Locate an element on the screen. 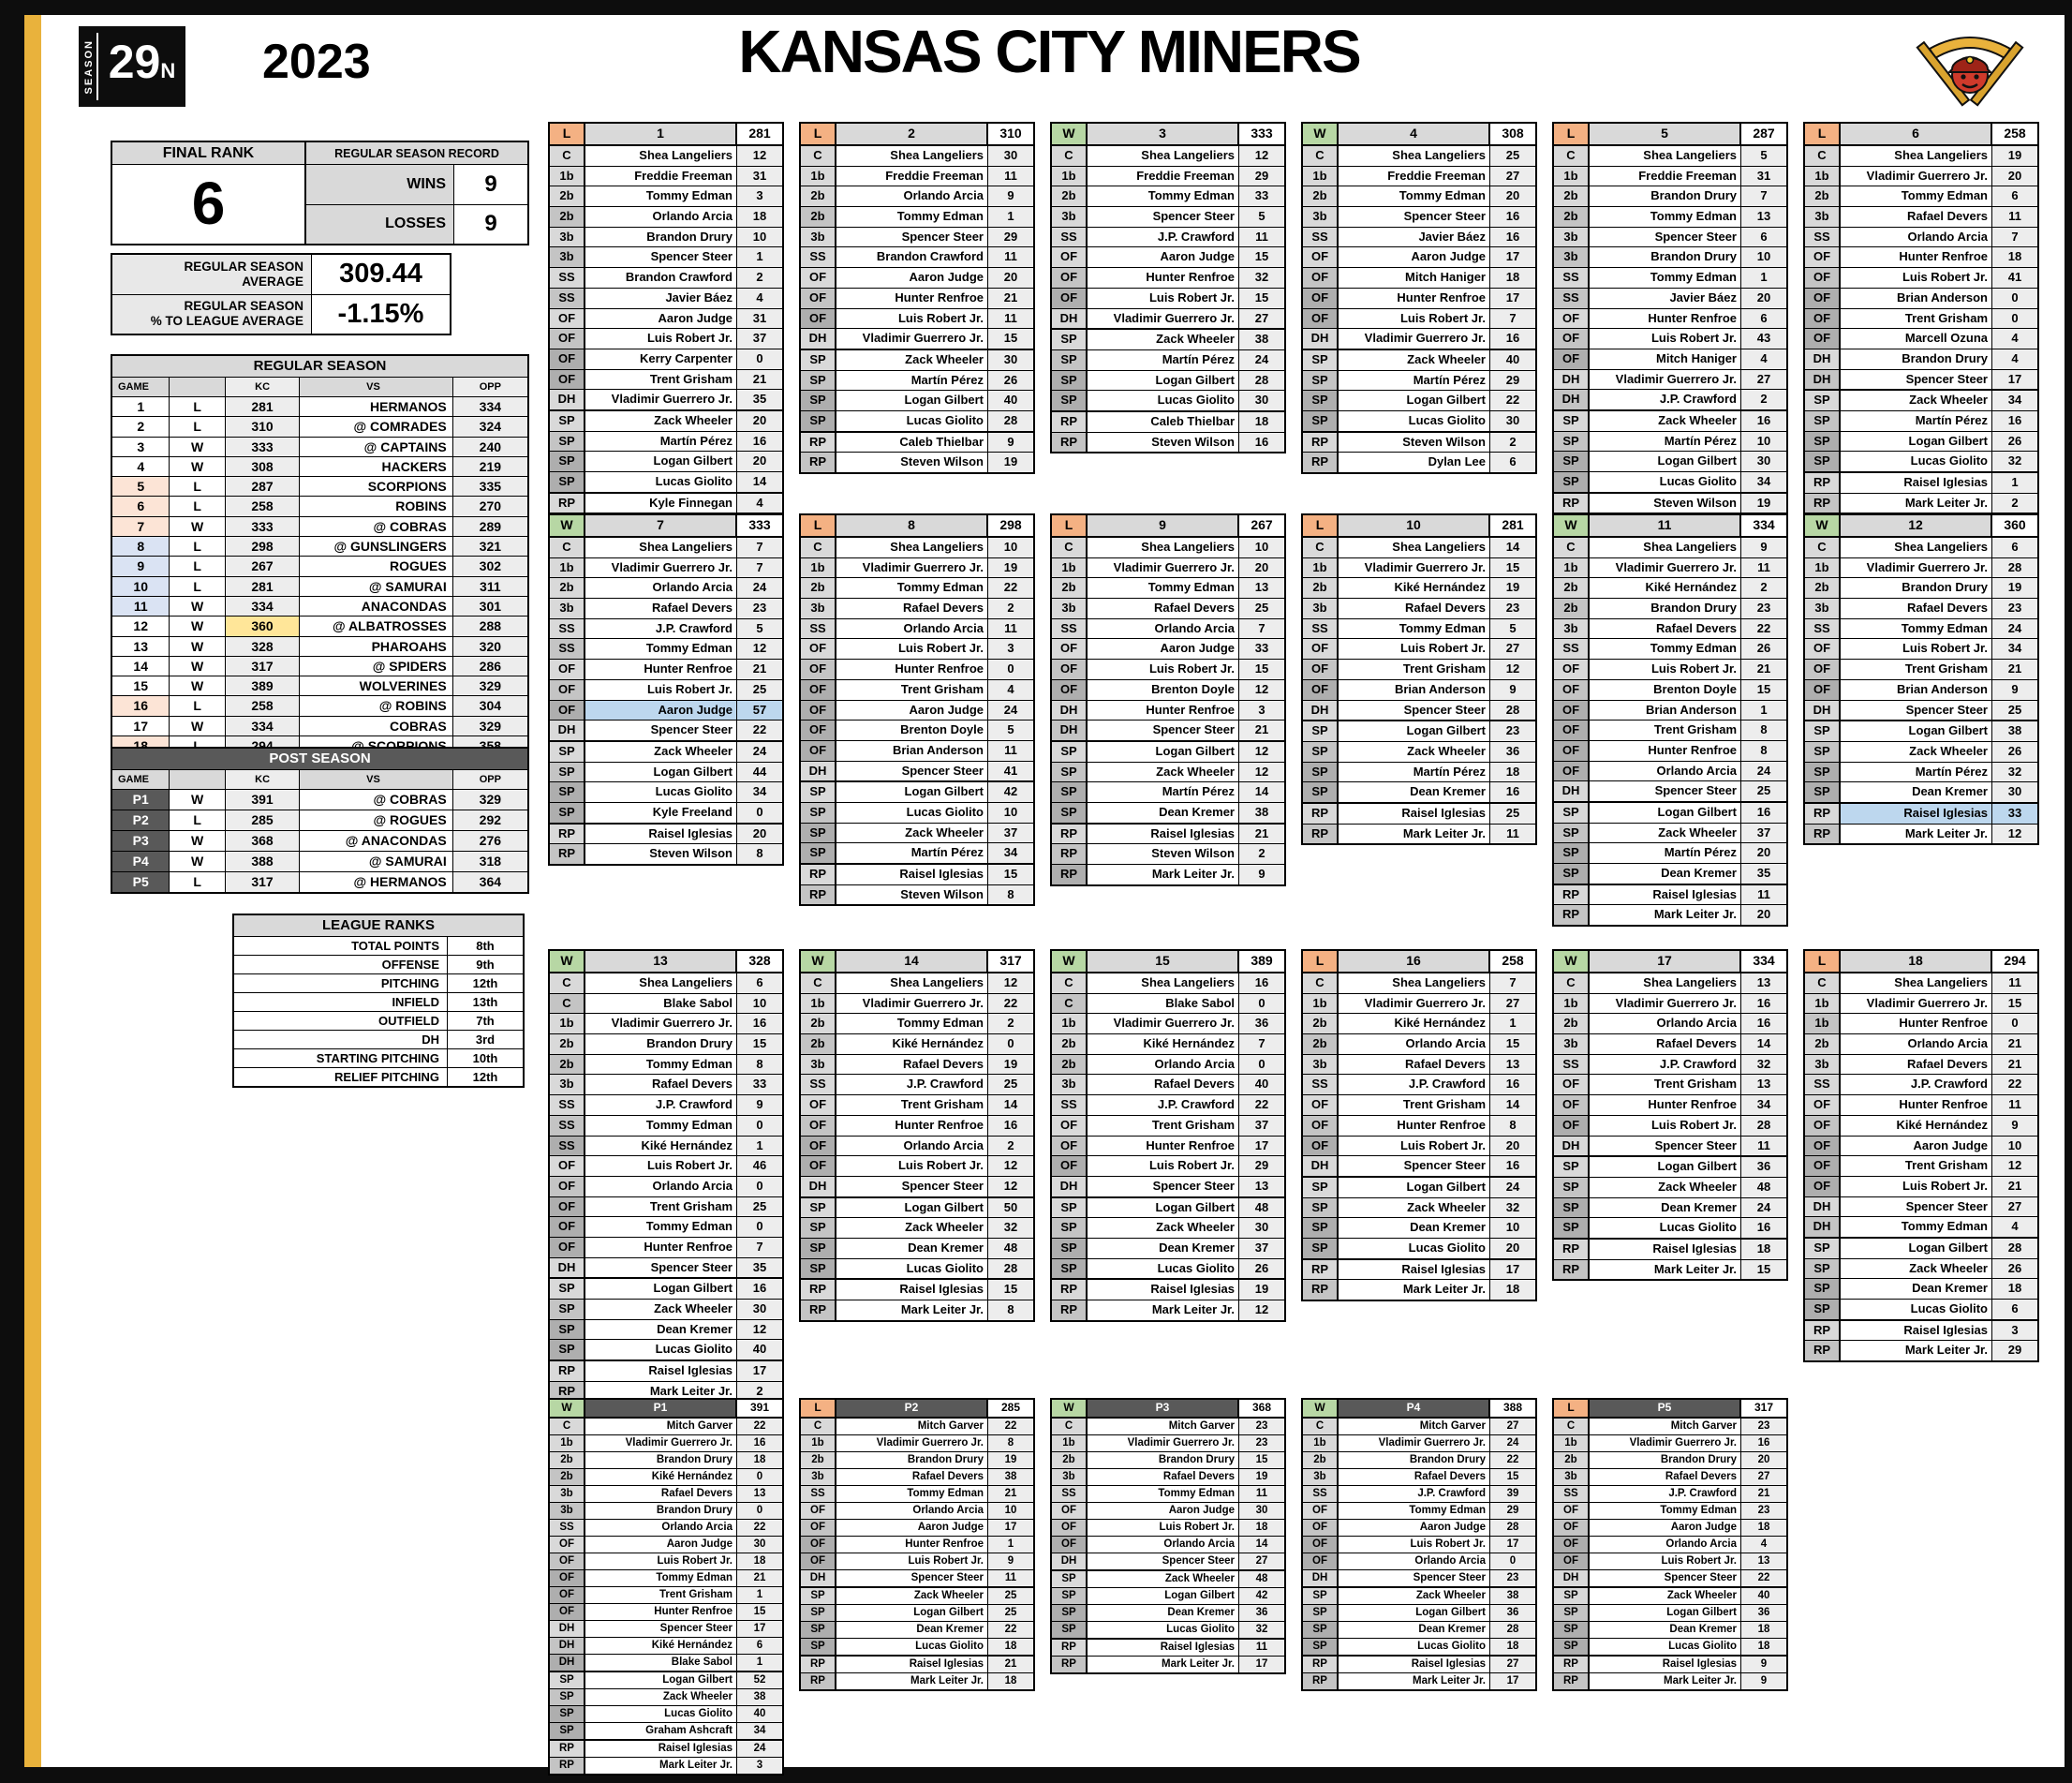  player-row: OF Aaron Judge 57 is located at coordinates (666, 710).